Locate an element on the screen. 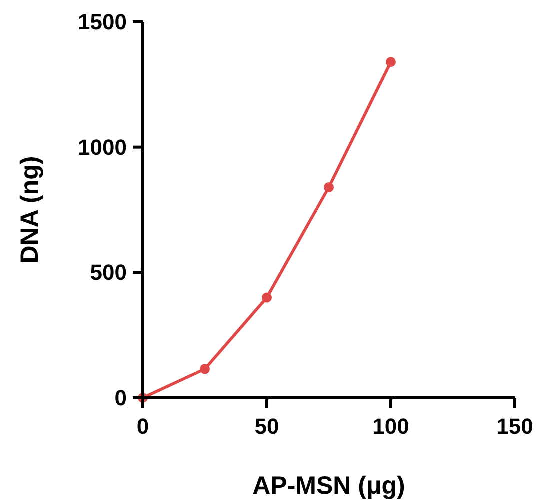 Image resolution: width=547 pixels, height=504 pixels. x-axis-title: AP-MSN (μg) is located at coordinates (329, 486).